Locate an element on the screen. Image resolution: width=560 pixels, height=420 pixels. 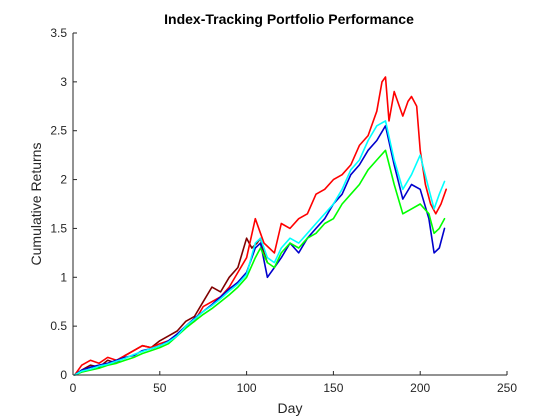
y-axis-title: Cumulative Returns is located at coordinates (36, 204).